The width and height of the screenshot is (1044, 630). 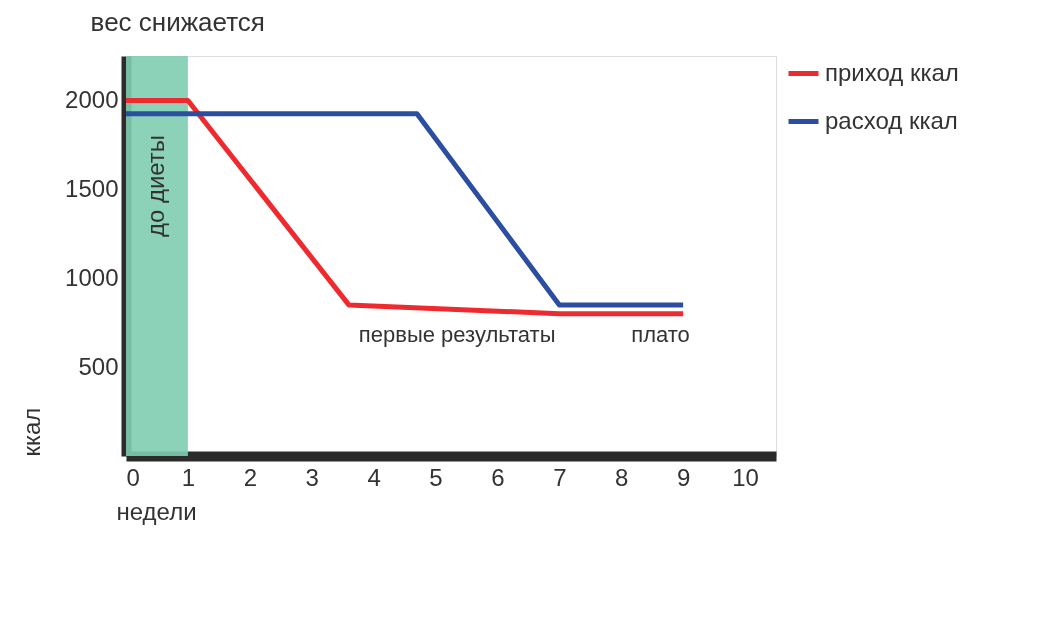 What do you see at coordinates (892, 72) in the screenshot?
I see `legend-label: приход ккал` at bounding box center [892, 72].